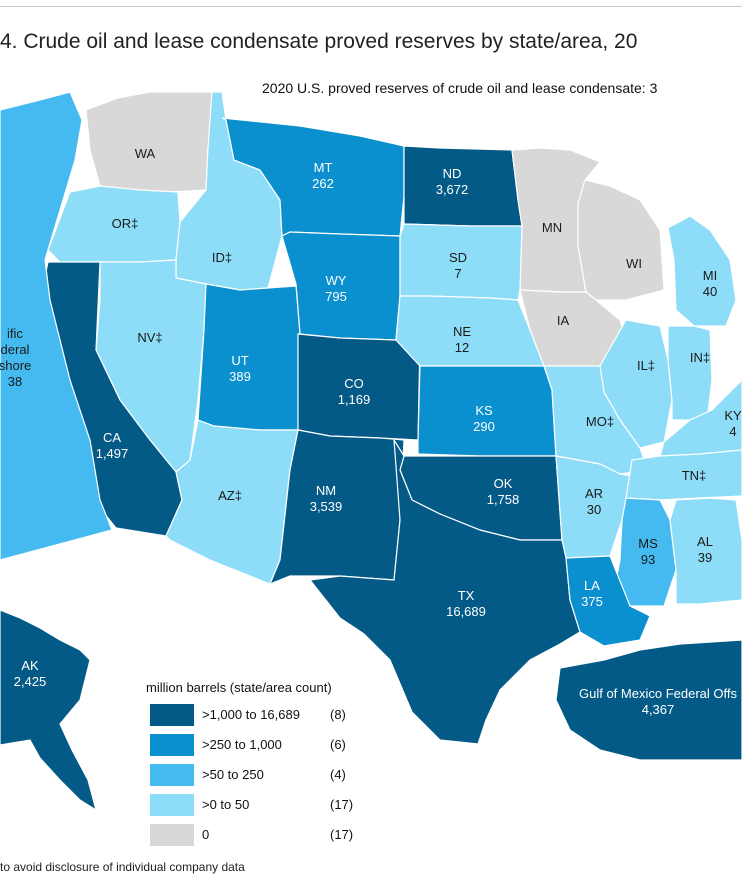  Describe the element at coordinates (552, 227) in the screenshot. I see `region-label-mn: MN` at that location.